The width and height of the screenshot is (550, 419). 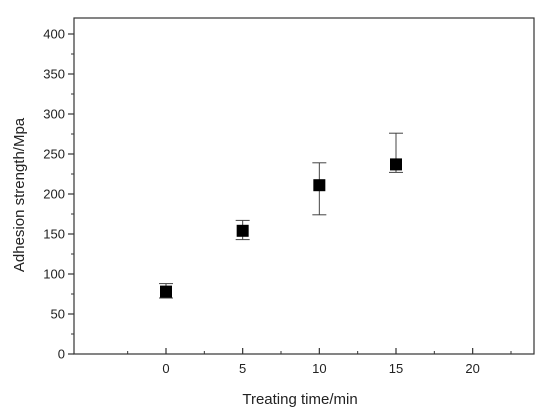 I want to click on y-tick-label: 100, so click(x=54, y=274).